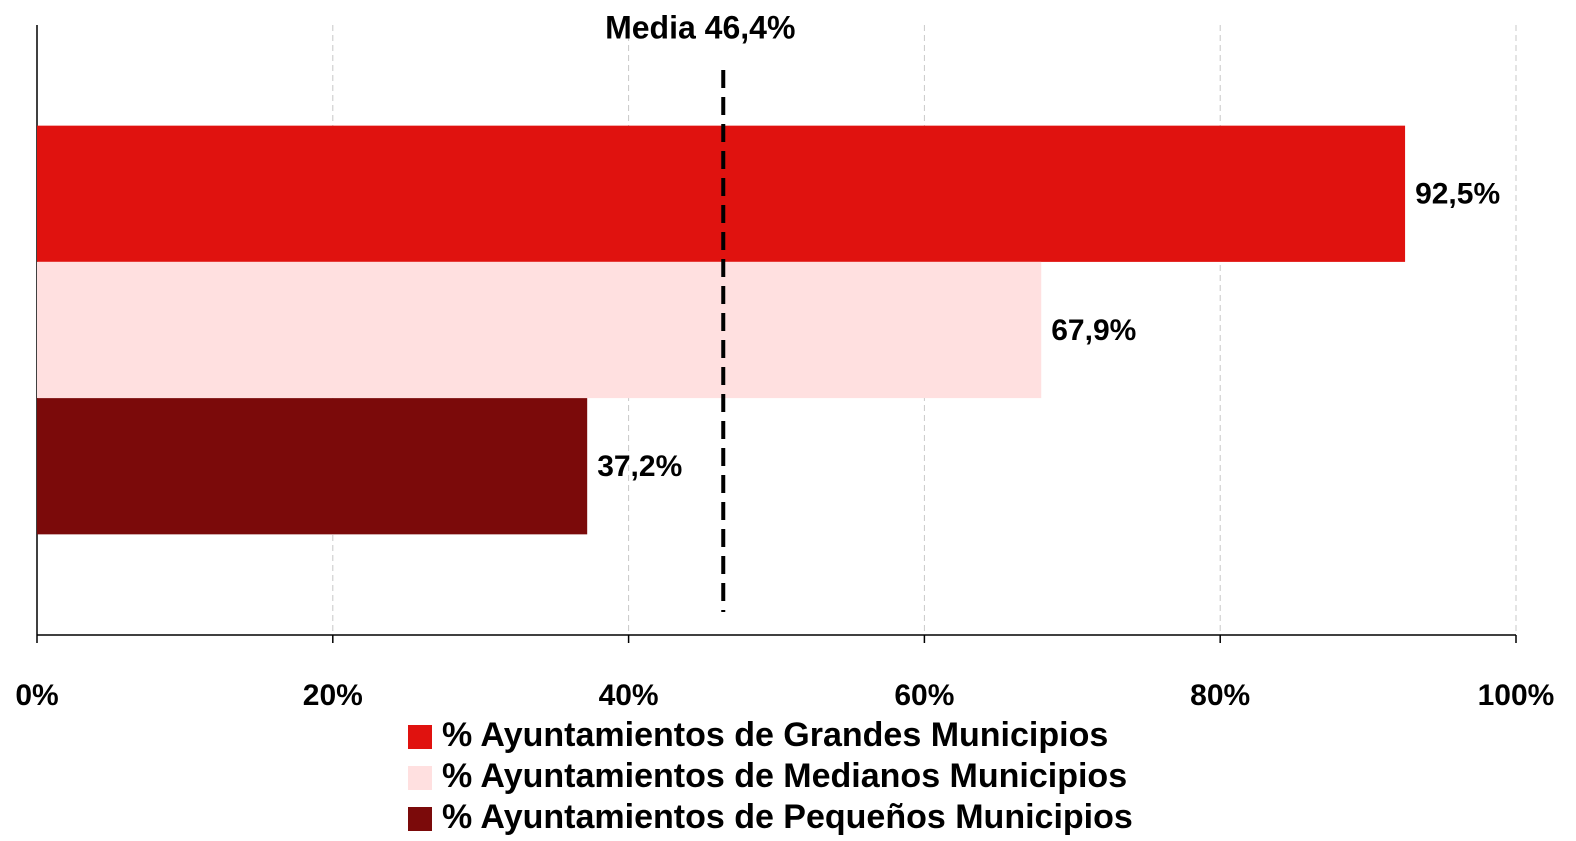  What do you see at coordinates (775, 735) in the screenshot?
I see `legend-label: % Ayuntamientos de Grandes Municipios` at bounding box center [775, 735].